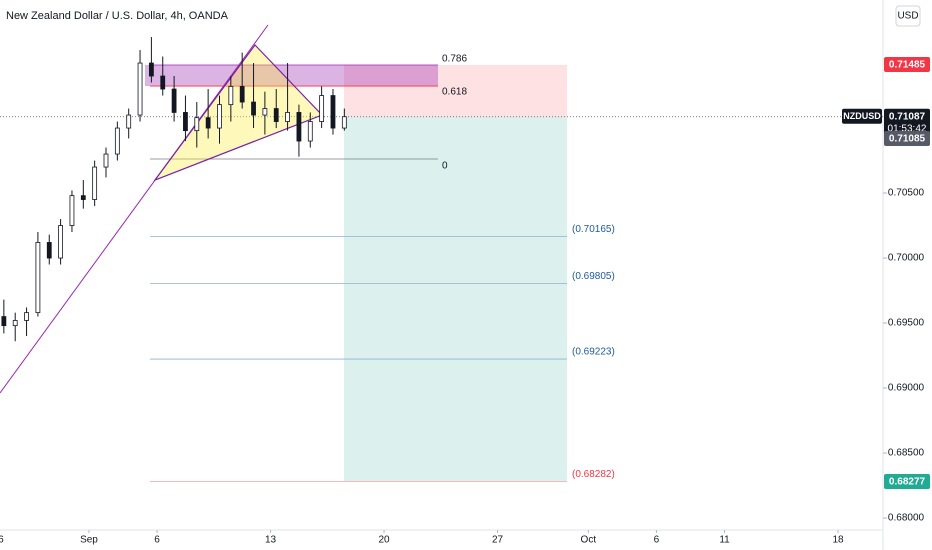 The height and width of the screenshot is (550, 932). What do you see at coordinates (906, 193) in the screenshot?
I see `y-tick-label: 0.70500` at bounding box center [906, 193].